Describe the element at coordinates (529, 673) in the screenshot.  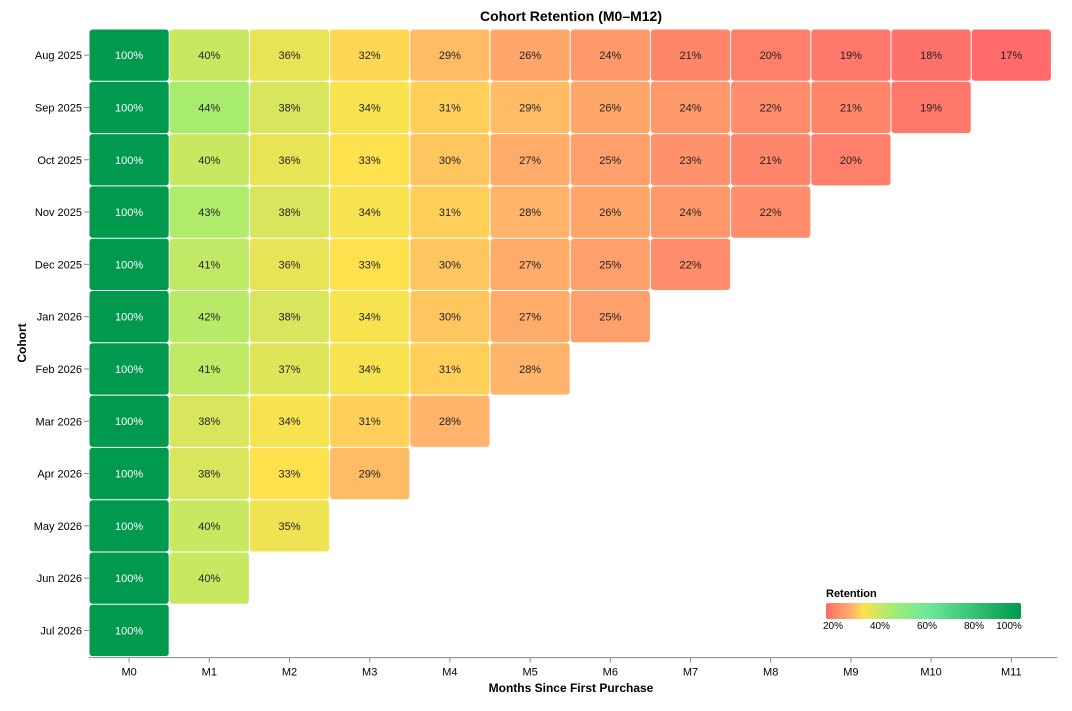
I see `x-tick-label: M5` at that location.